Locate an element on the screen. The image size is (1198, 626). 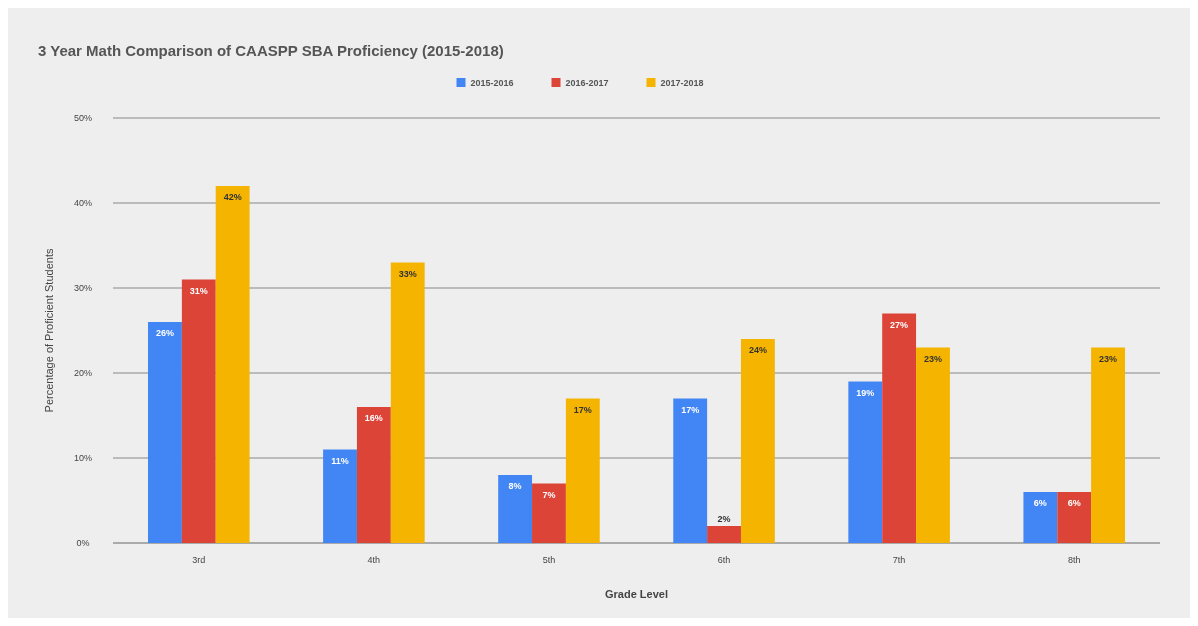
data-label: 19% is located at coordinates (865, 392).